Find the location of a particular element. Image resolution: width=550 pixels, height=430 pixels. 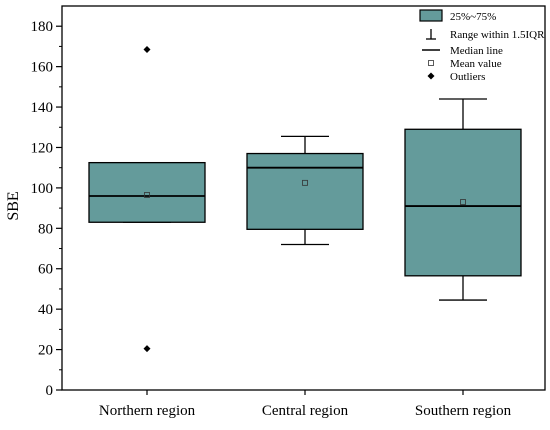

legend-label: Median line is located at coordinates (476, 51).